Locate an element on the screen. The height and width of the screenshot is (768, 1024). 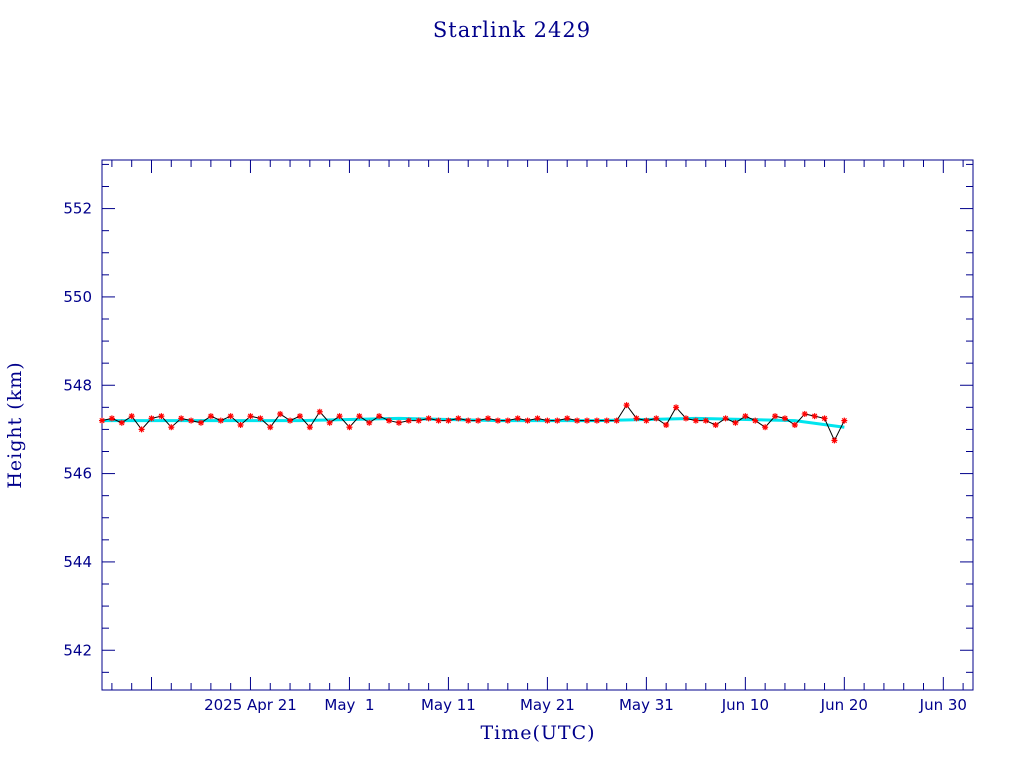
y-axis-label: Height (km) is located at coordinates (15, 424).